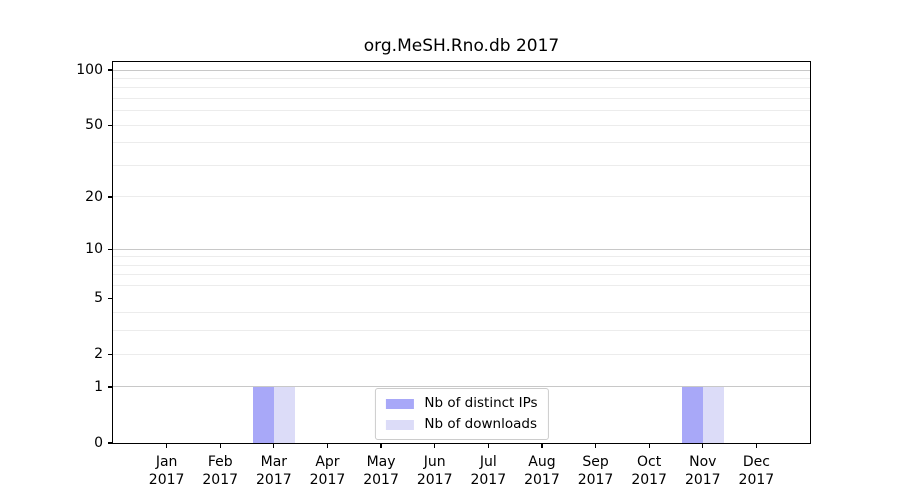  What do you see at coordinates (488, 462) in the screenshot?
I see `x-tick-month: Jul` at bounding box center [488, 462].